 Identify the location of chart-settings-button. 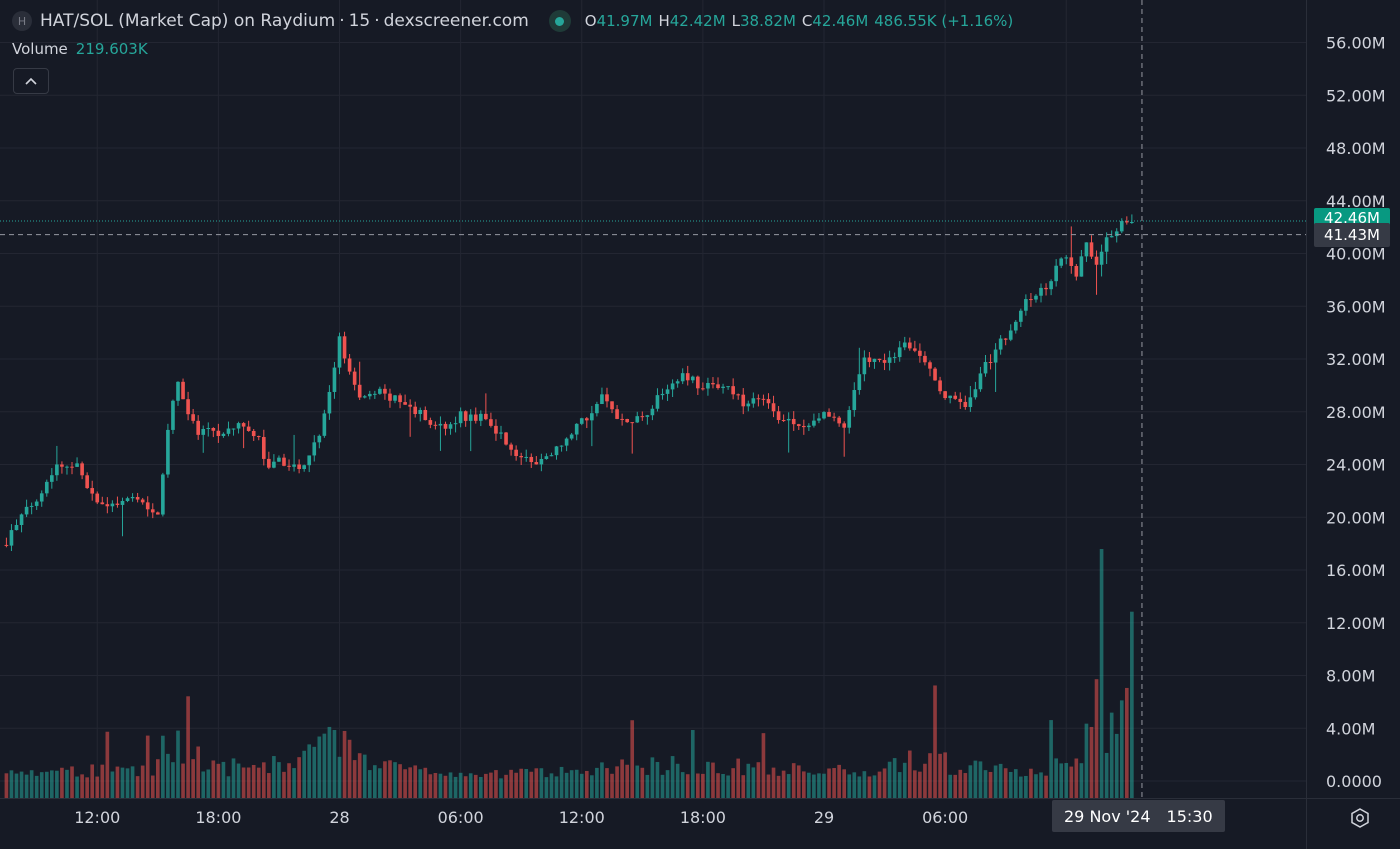
(1360, 818).